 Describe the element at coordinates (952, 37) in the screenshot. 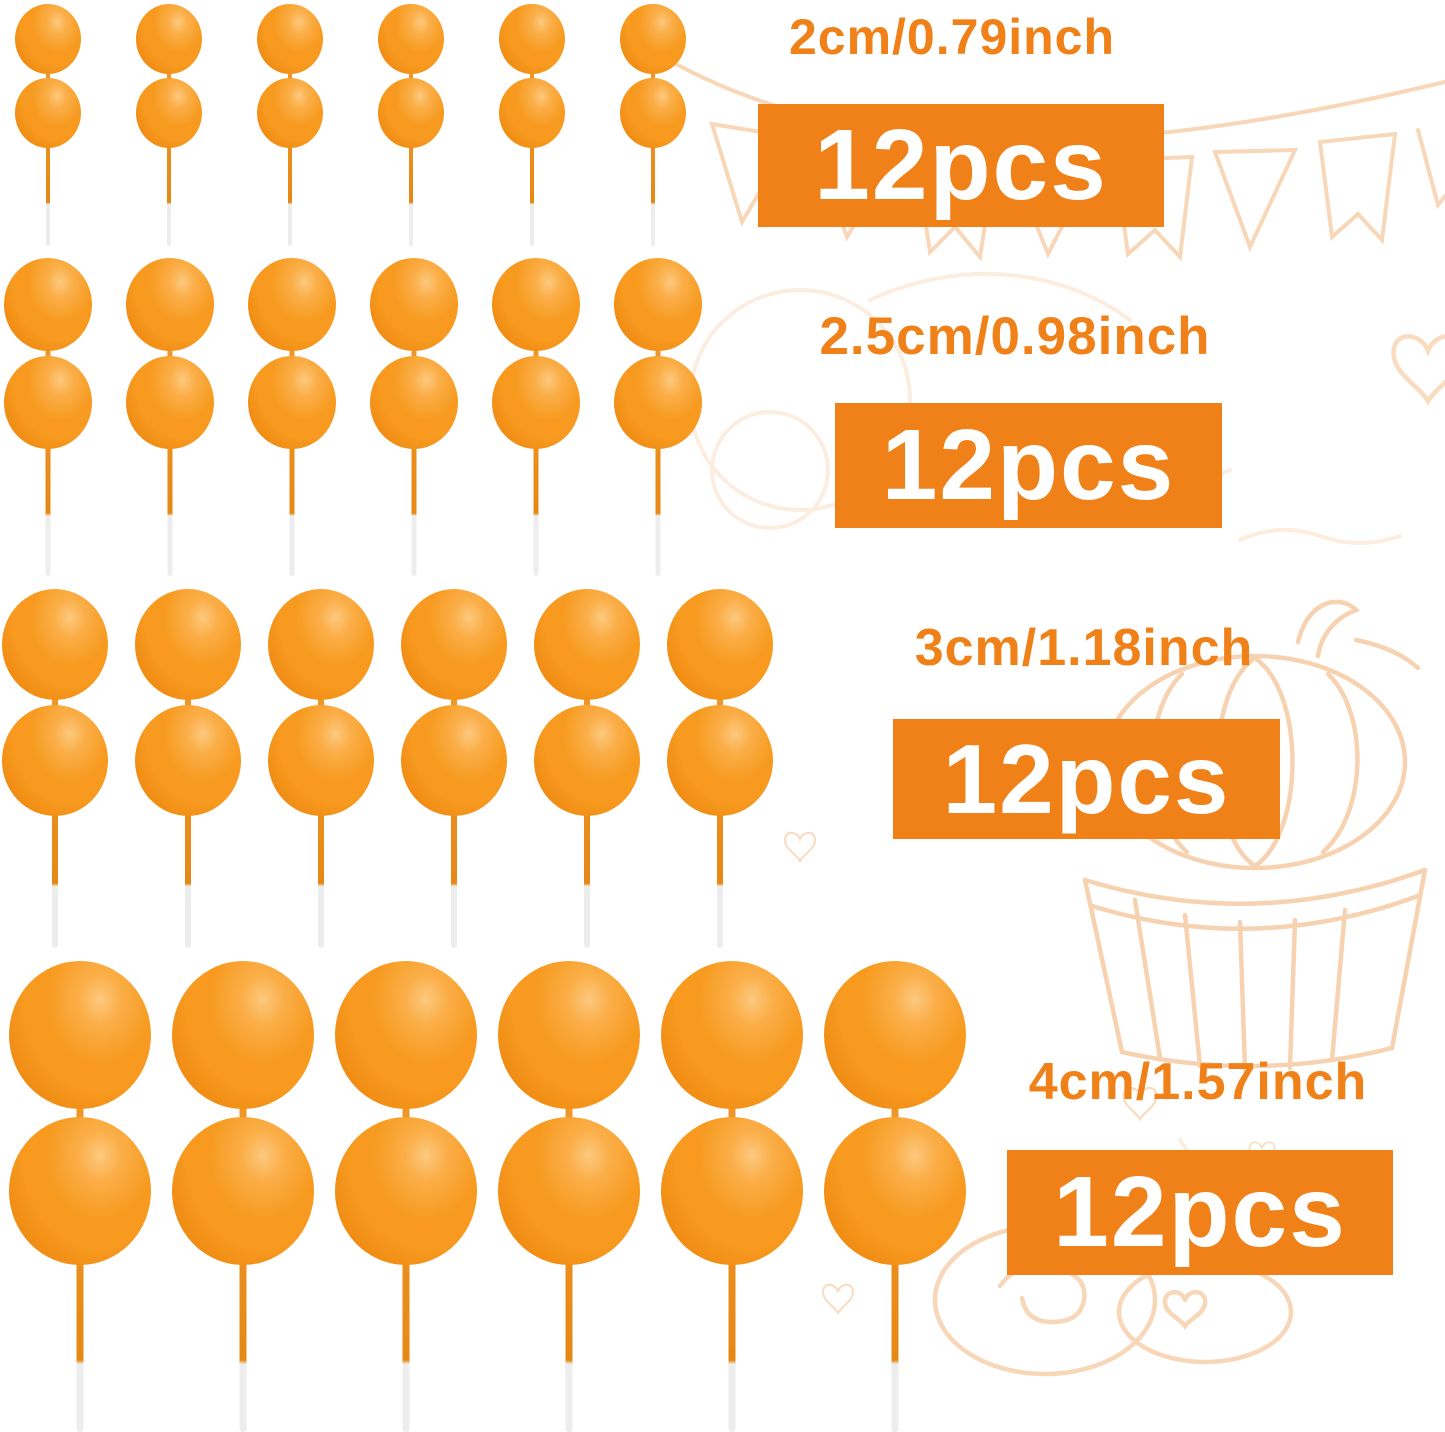

I see `size-label-2cm: 2cm/0.79inch` at that location.